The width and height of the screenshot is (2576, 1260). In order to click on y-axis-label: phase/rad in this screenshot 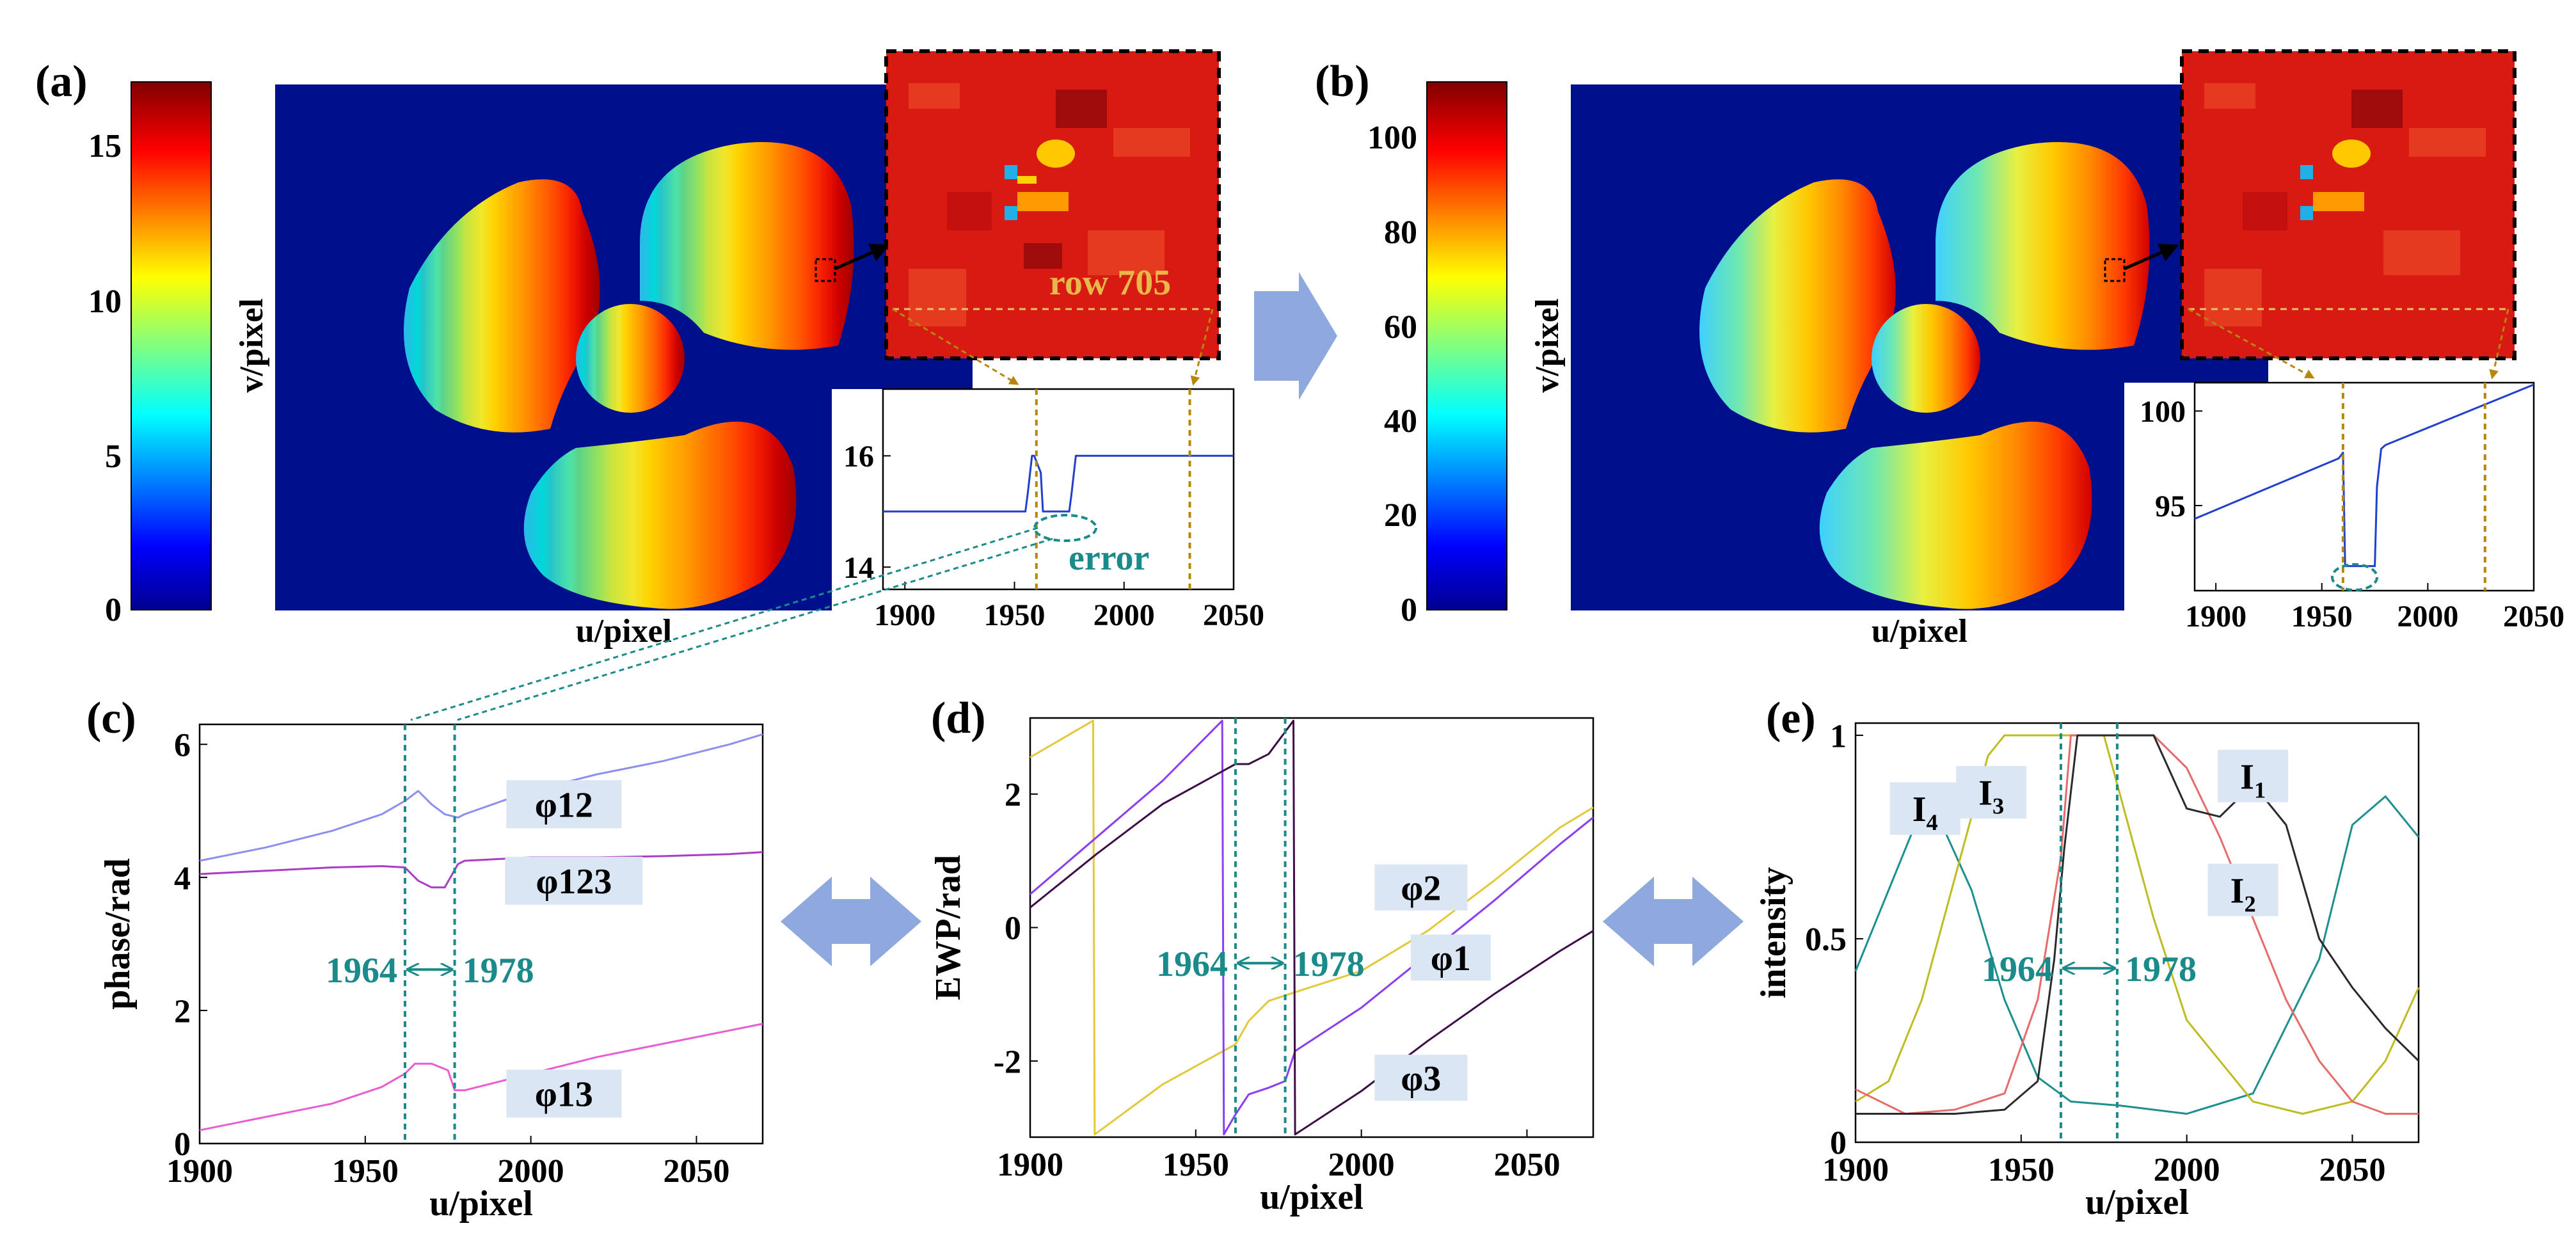, I will do `click(118, 934)`.